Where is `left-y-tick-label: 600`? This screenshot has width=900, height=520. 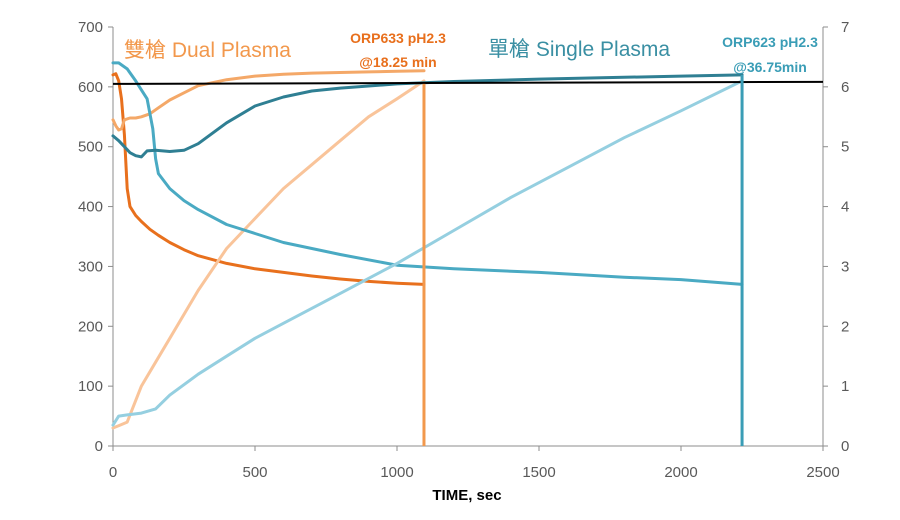
left-y-tick-label: 600 is located at coordinates (90, 87).